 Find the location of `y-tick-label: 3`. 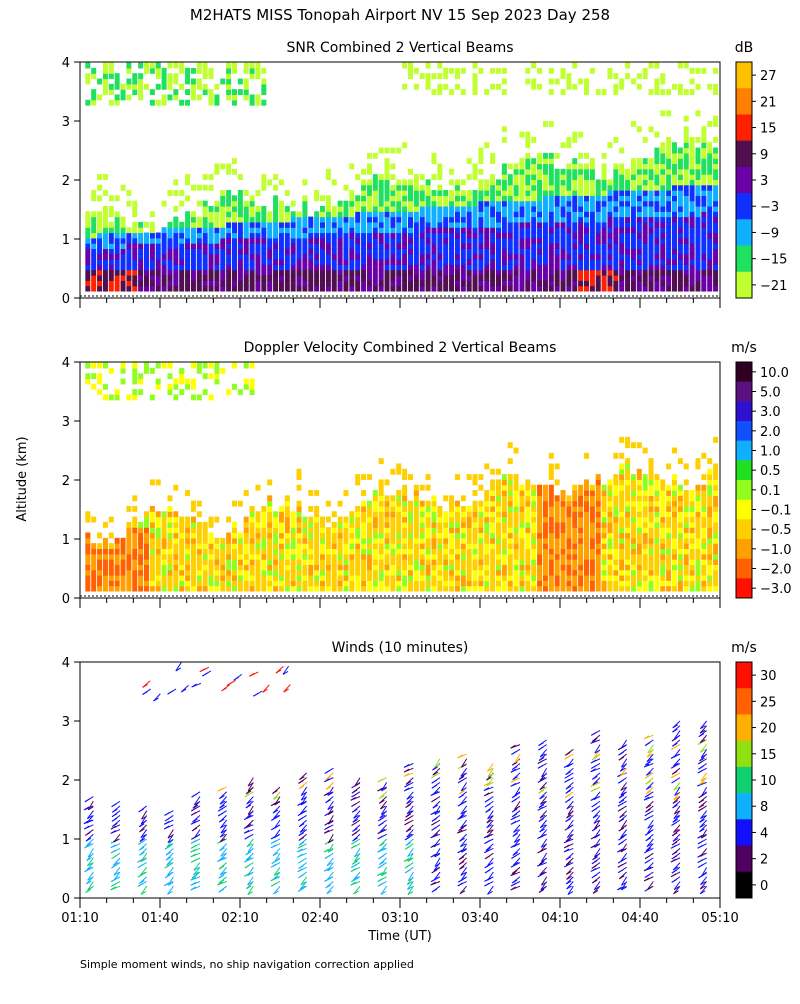

y-tick-label: 3 is located at coordinates (66, 722).